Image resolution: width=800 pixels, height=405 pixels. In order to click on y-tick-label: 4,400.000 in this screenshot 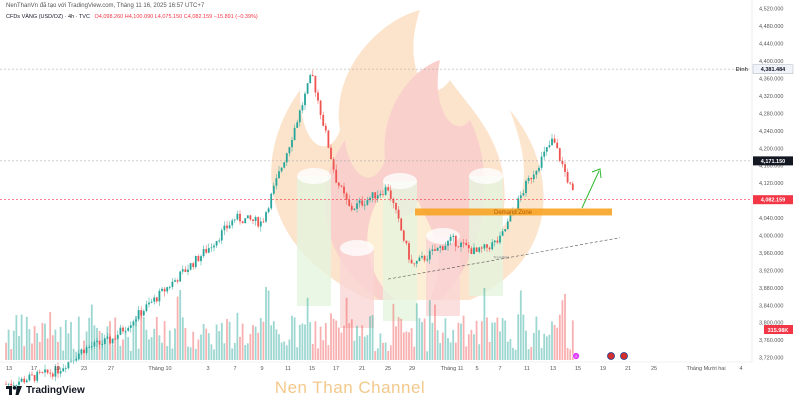, I will do `click(771, 62)`.